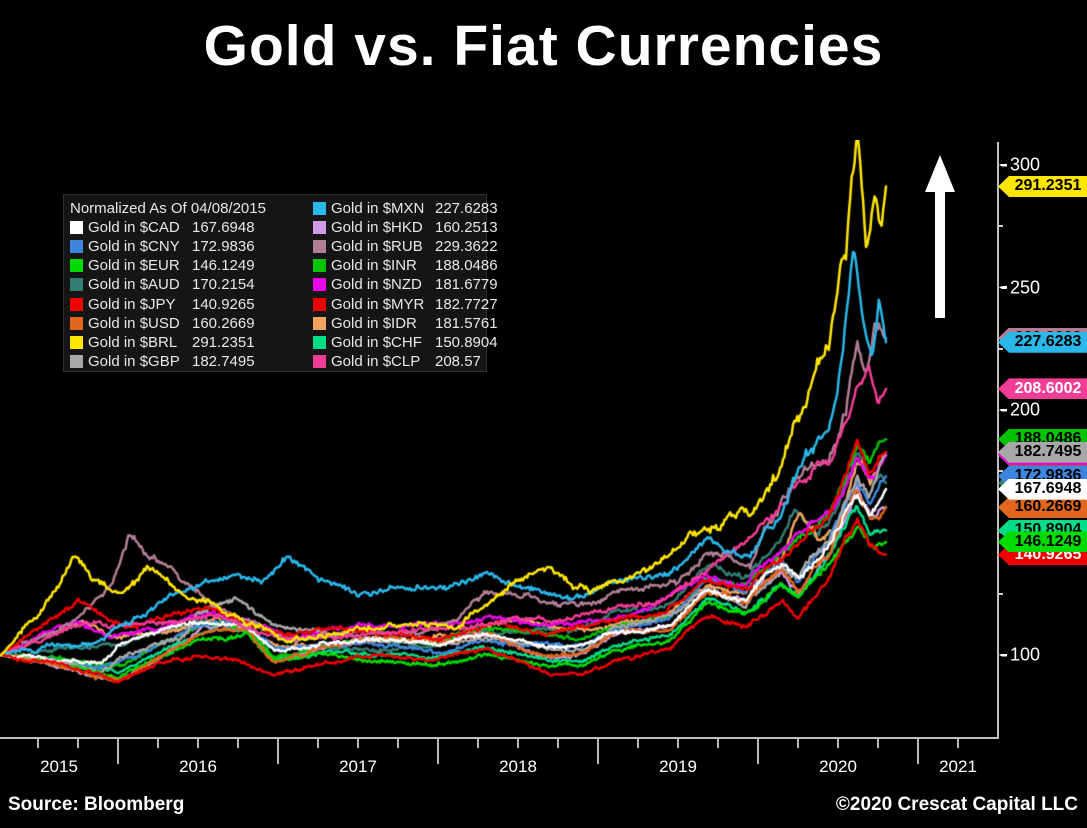 The width and height of the screenshot is (1087, 828). Describe the element at coordinates (940, 173) in the screenshot. I see `up-arrow-head` at that location.